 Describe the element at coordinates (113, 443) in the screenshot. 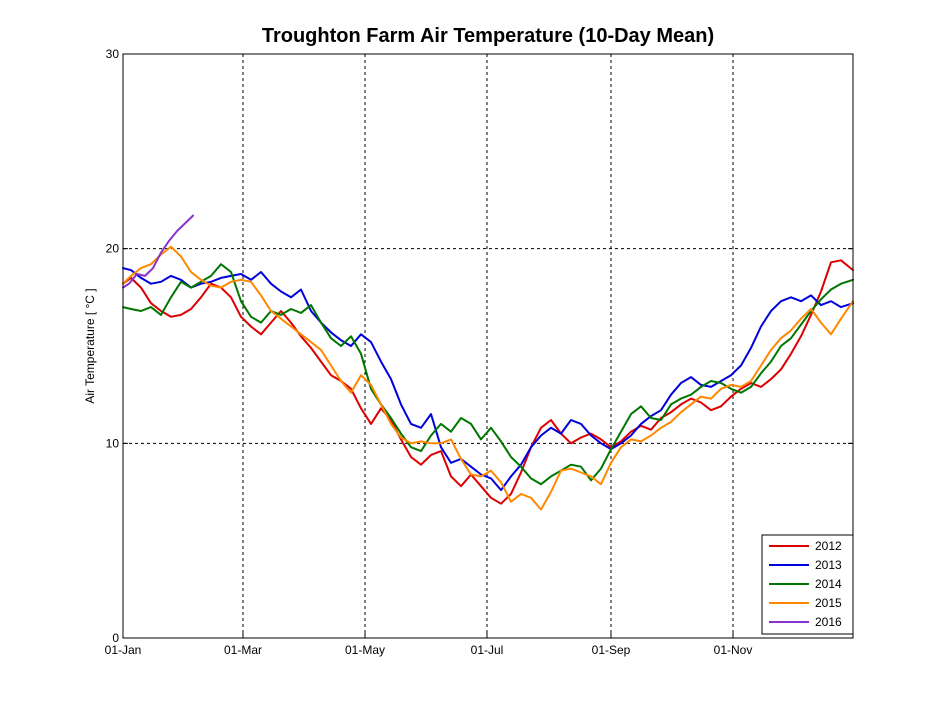

I see `y-tick-label: 10` at that location.